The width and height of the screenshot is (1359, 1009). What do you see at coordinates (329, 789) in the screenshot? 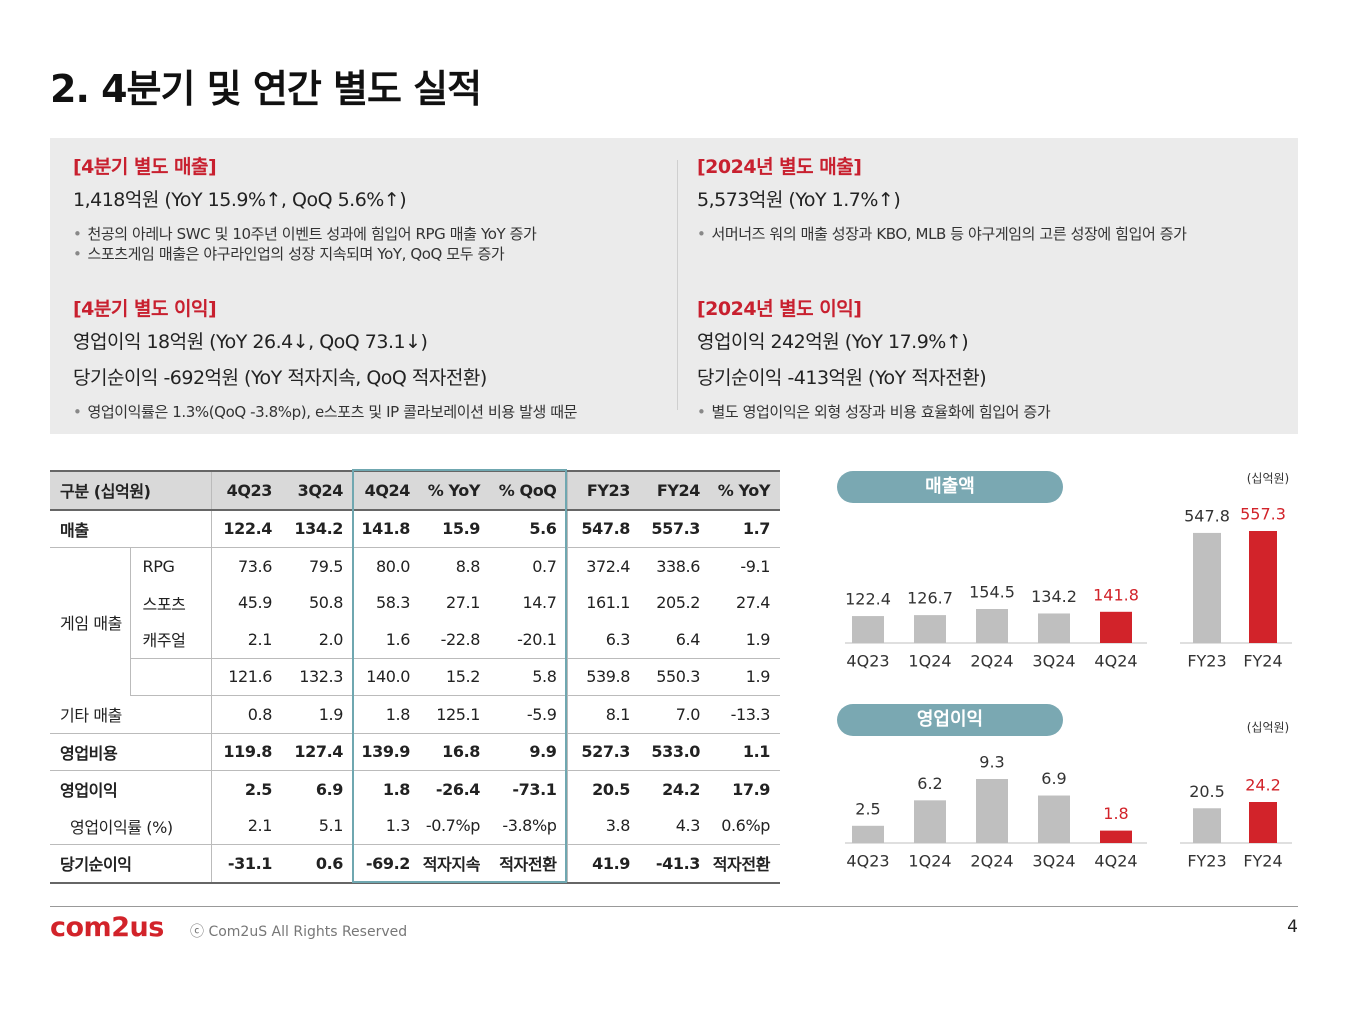
I see `cell: 6.9` at bounding box center [329, 789].